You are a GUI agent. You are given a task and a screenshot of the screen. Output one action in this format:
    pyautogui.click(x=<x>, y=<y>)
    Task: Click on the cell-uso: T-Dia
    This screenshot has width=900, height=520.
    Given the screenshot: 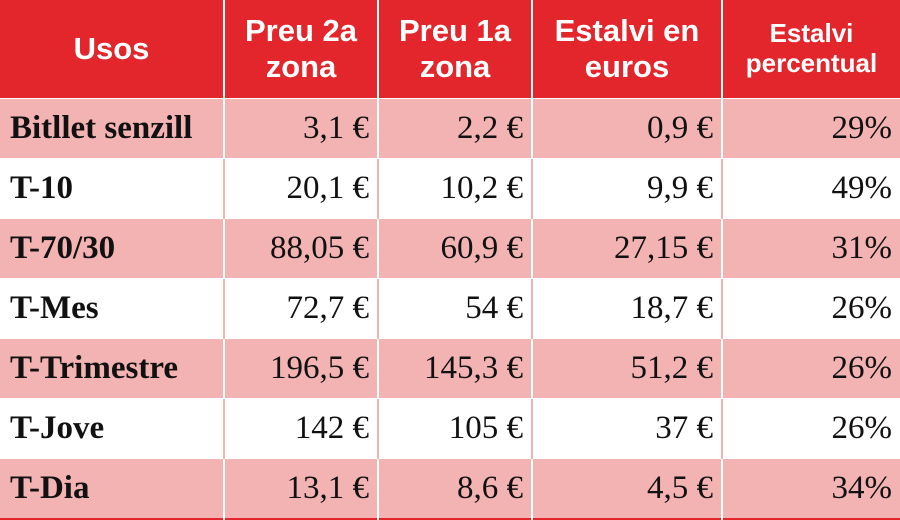 What is the action you would take?
    pyautogui.click(x=112, y=488)
    